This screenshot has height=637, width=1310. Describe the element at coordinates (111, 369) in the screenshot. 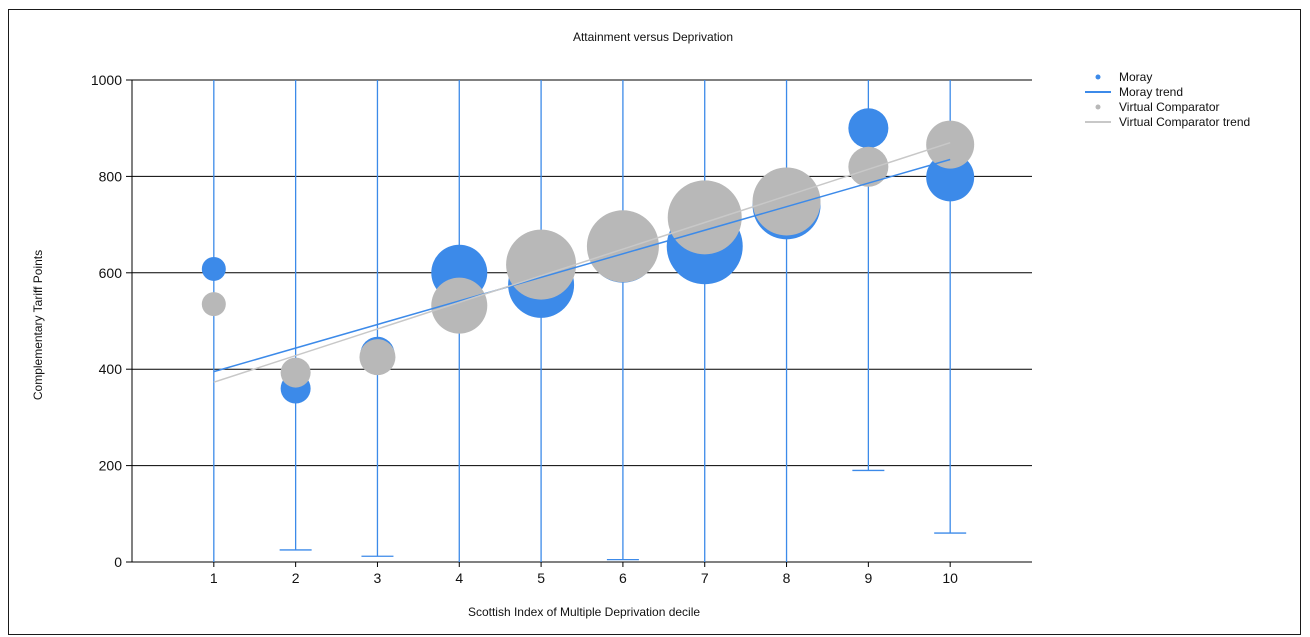

I see `y-tick-label: 400` at that location.